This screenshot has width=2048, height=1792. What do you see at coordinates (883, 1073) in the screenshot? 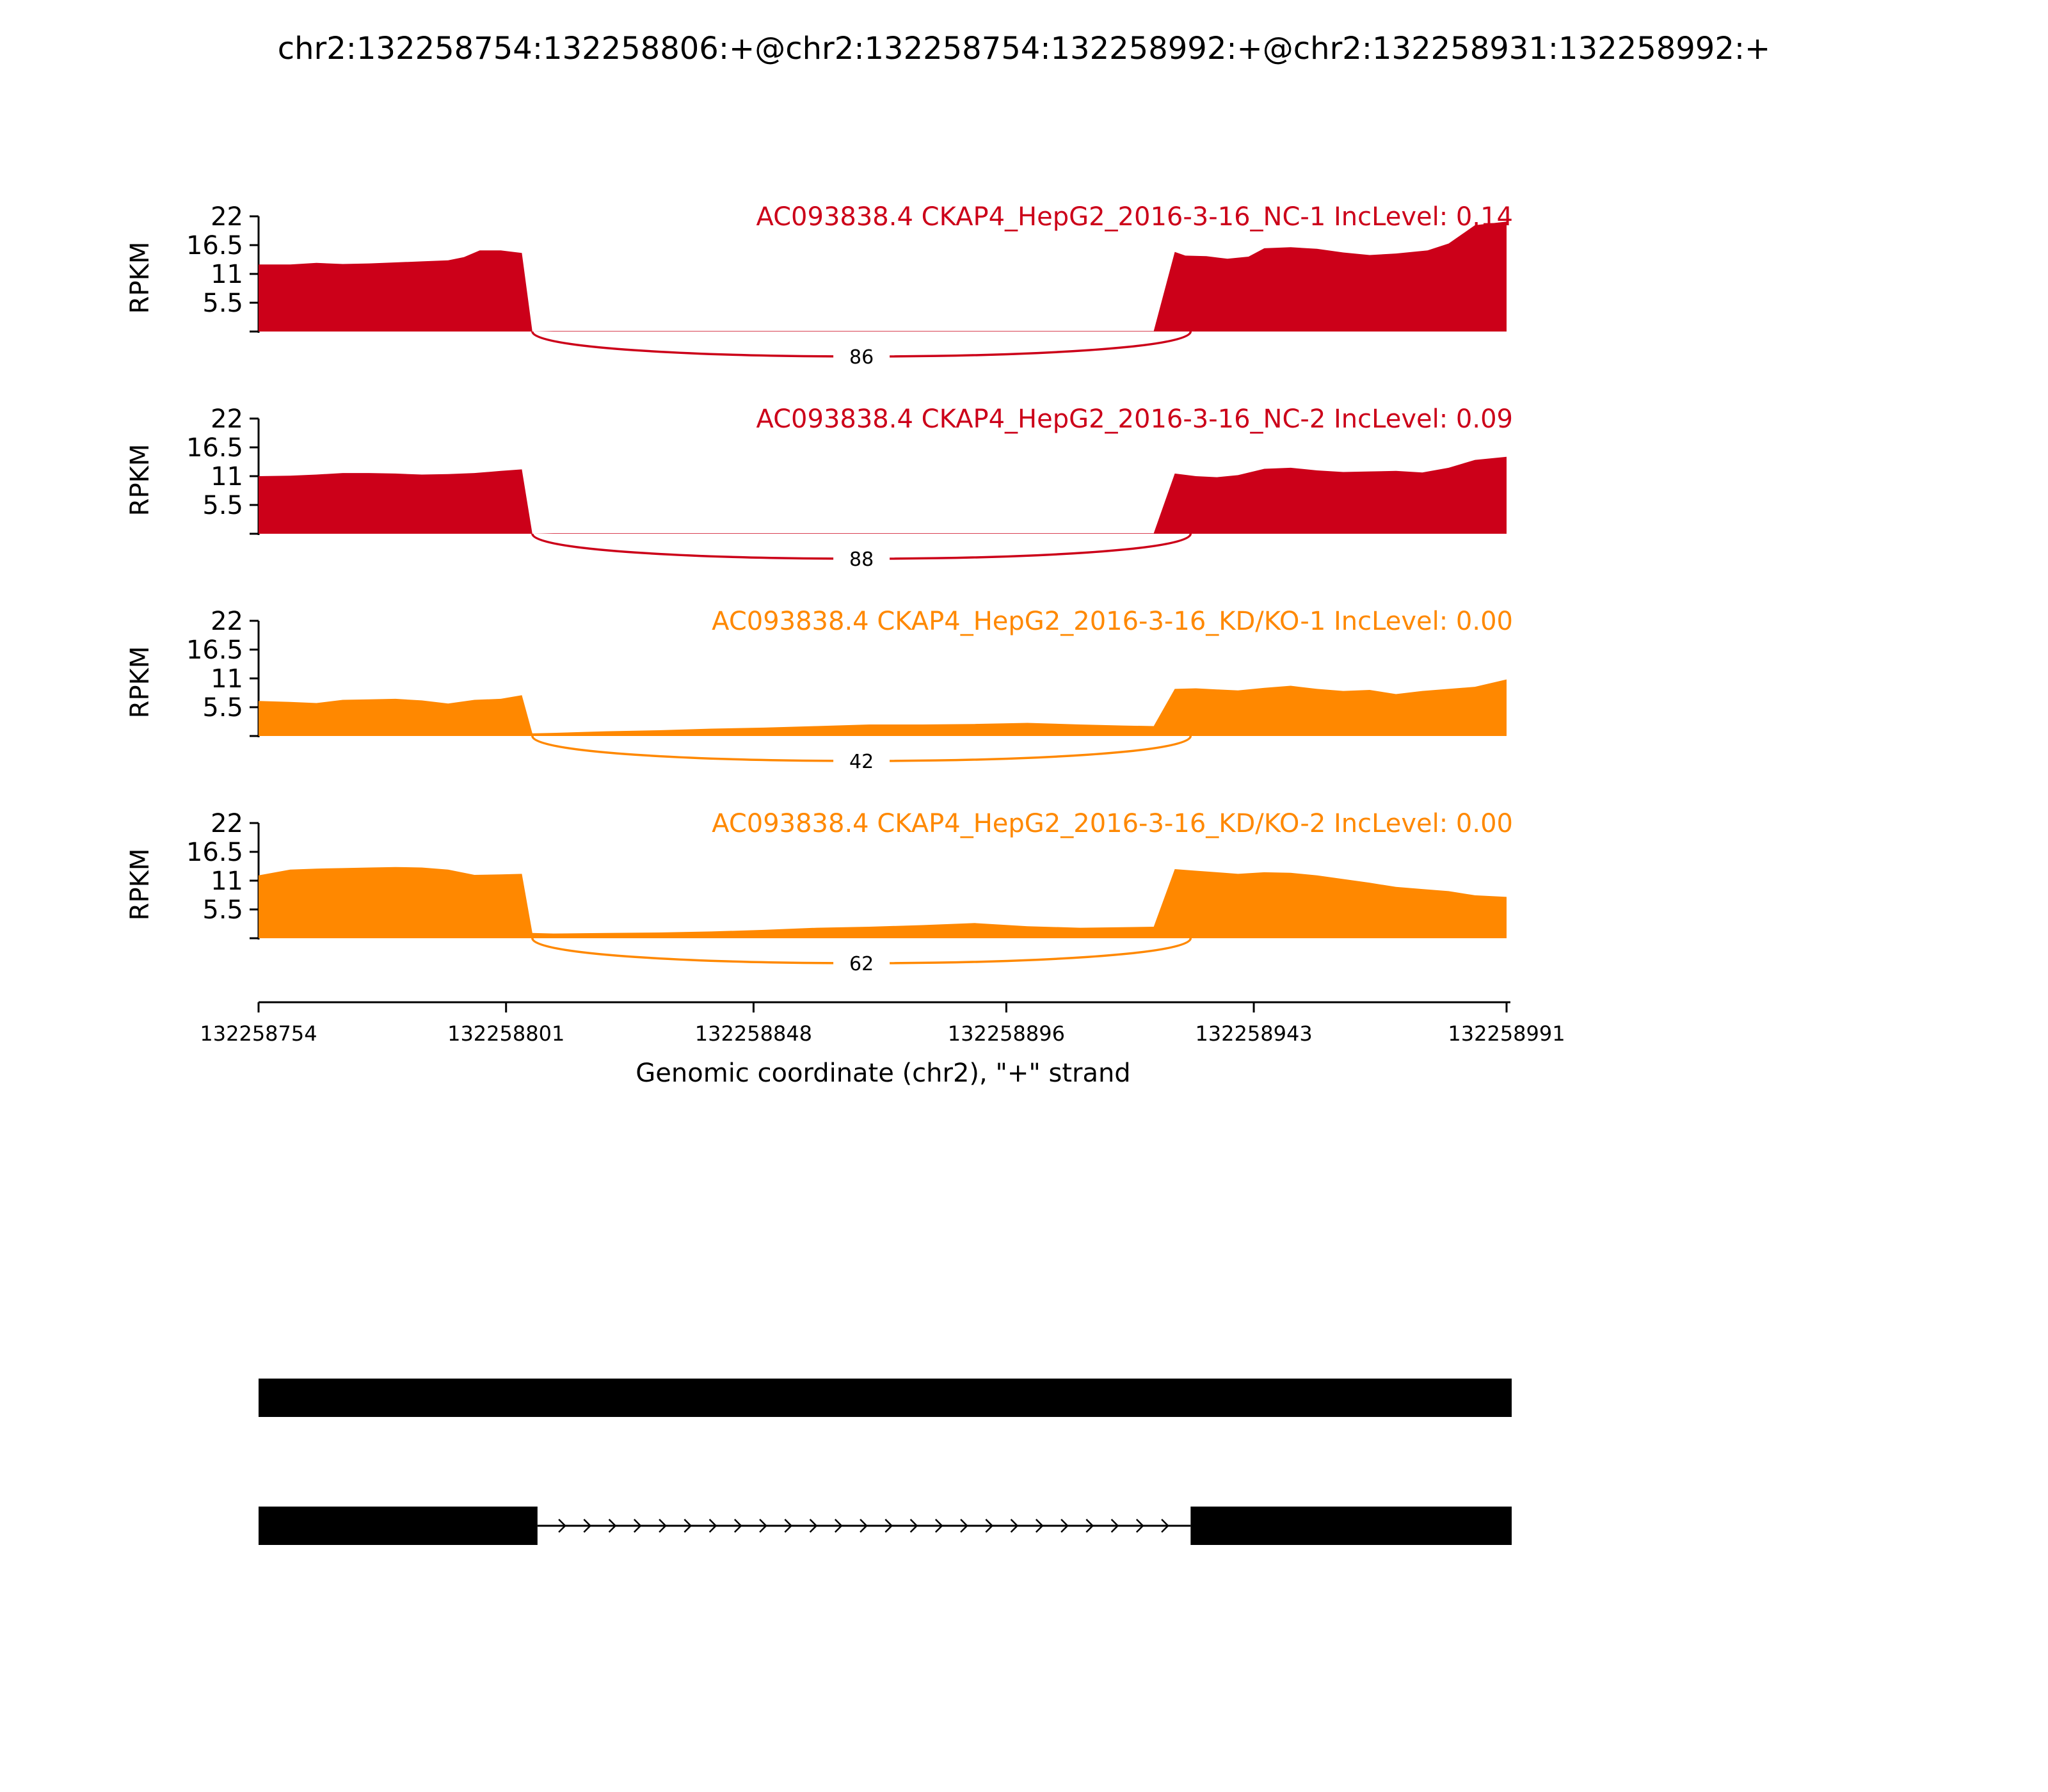
I see `x-axis-label: Genomic coordinate (chr2), "+" strand` at bounding box center [883, 1073].